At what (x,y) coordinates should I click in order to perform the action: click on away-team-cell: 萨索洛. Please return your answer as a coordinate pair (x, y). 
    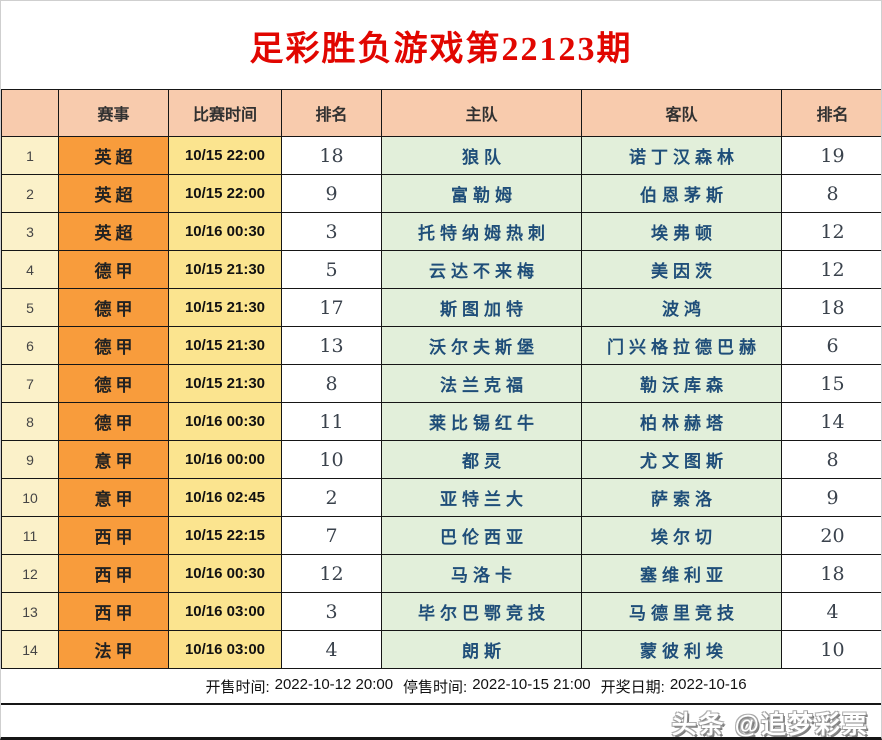
    Looking at the image, I should click on (681, 497).